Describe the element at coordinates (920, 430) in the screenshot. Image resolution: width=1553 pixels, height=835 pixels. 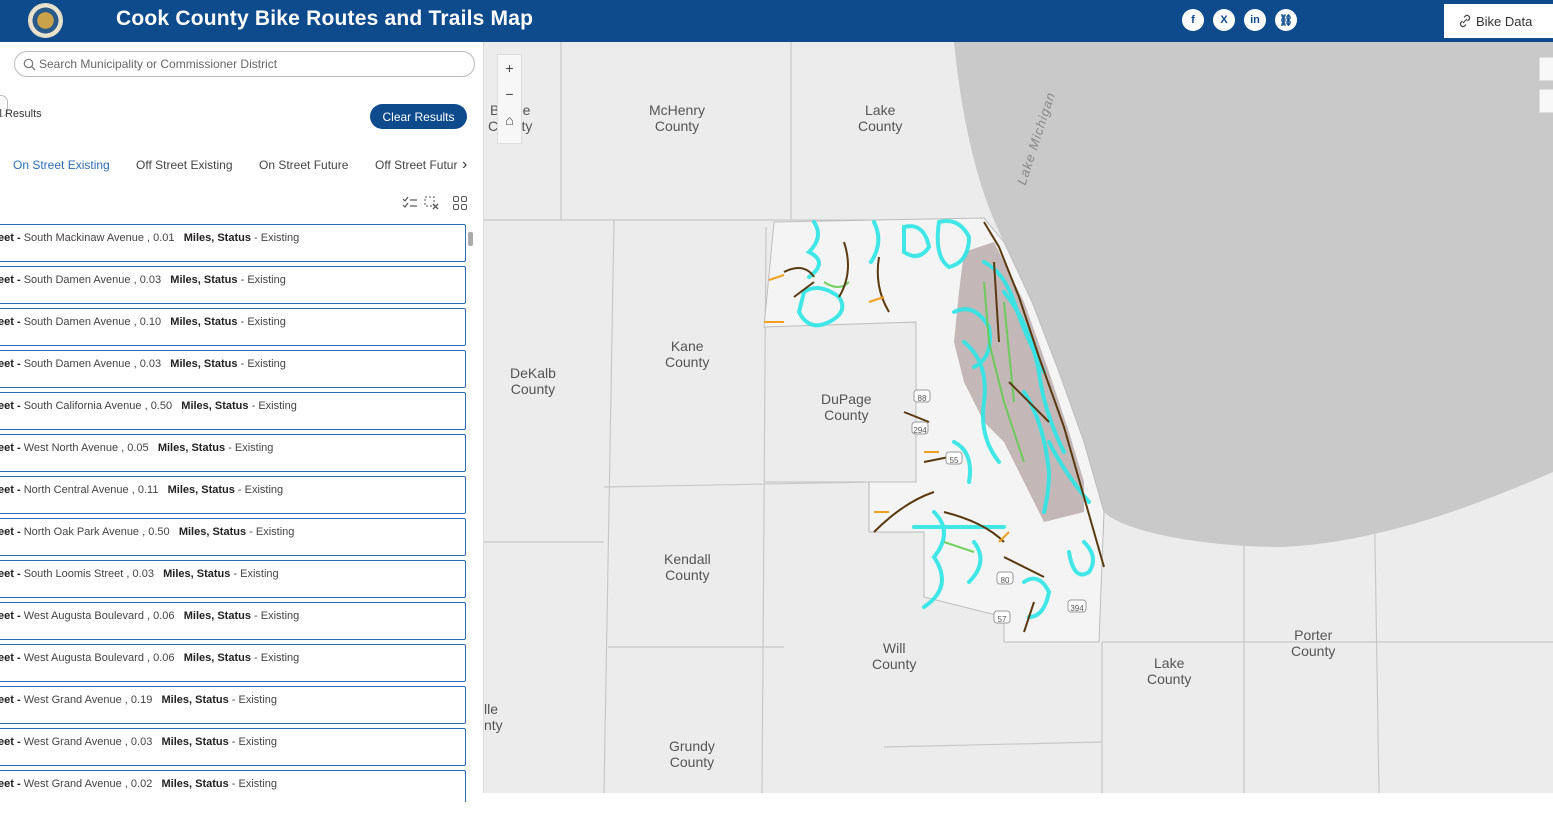
I see `highway-shield: 294` at that location.